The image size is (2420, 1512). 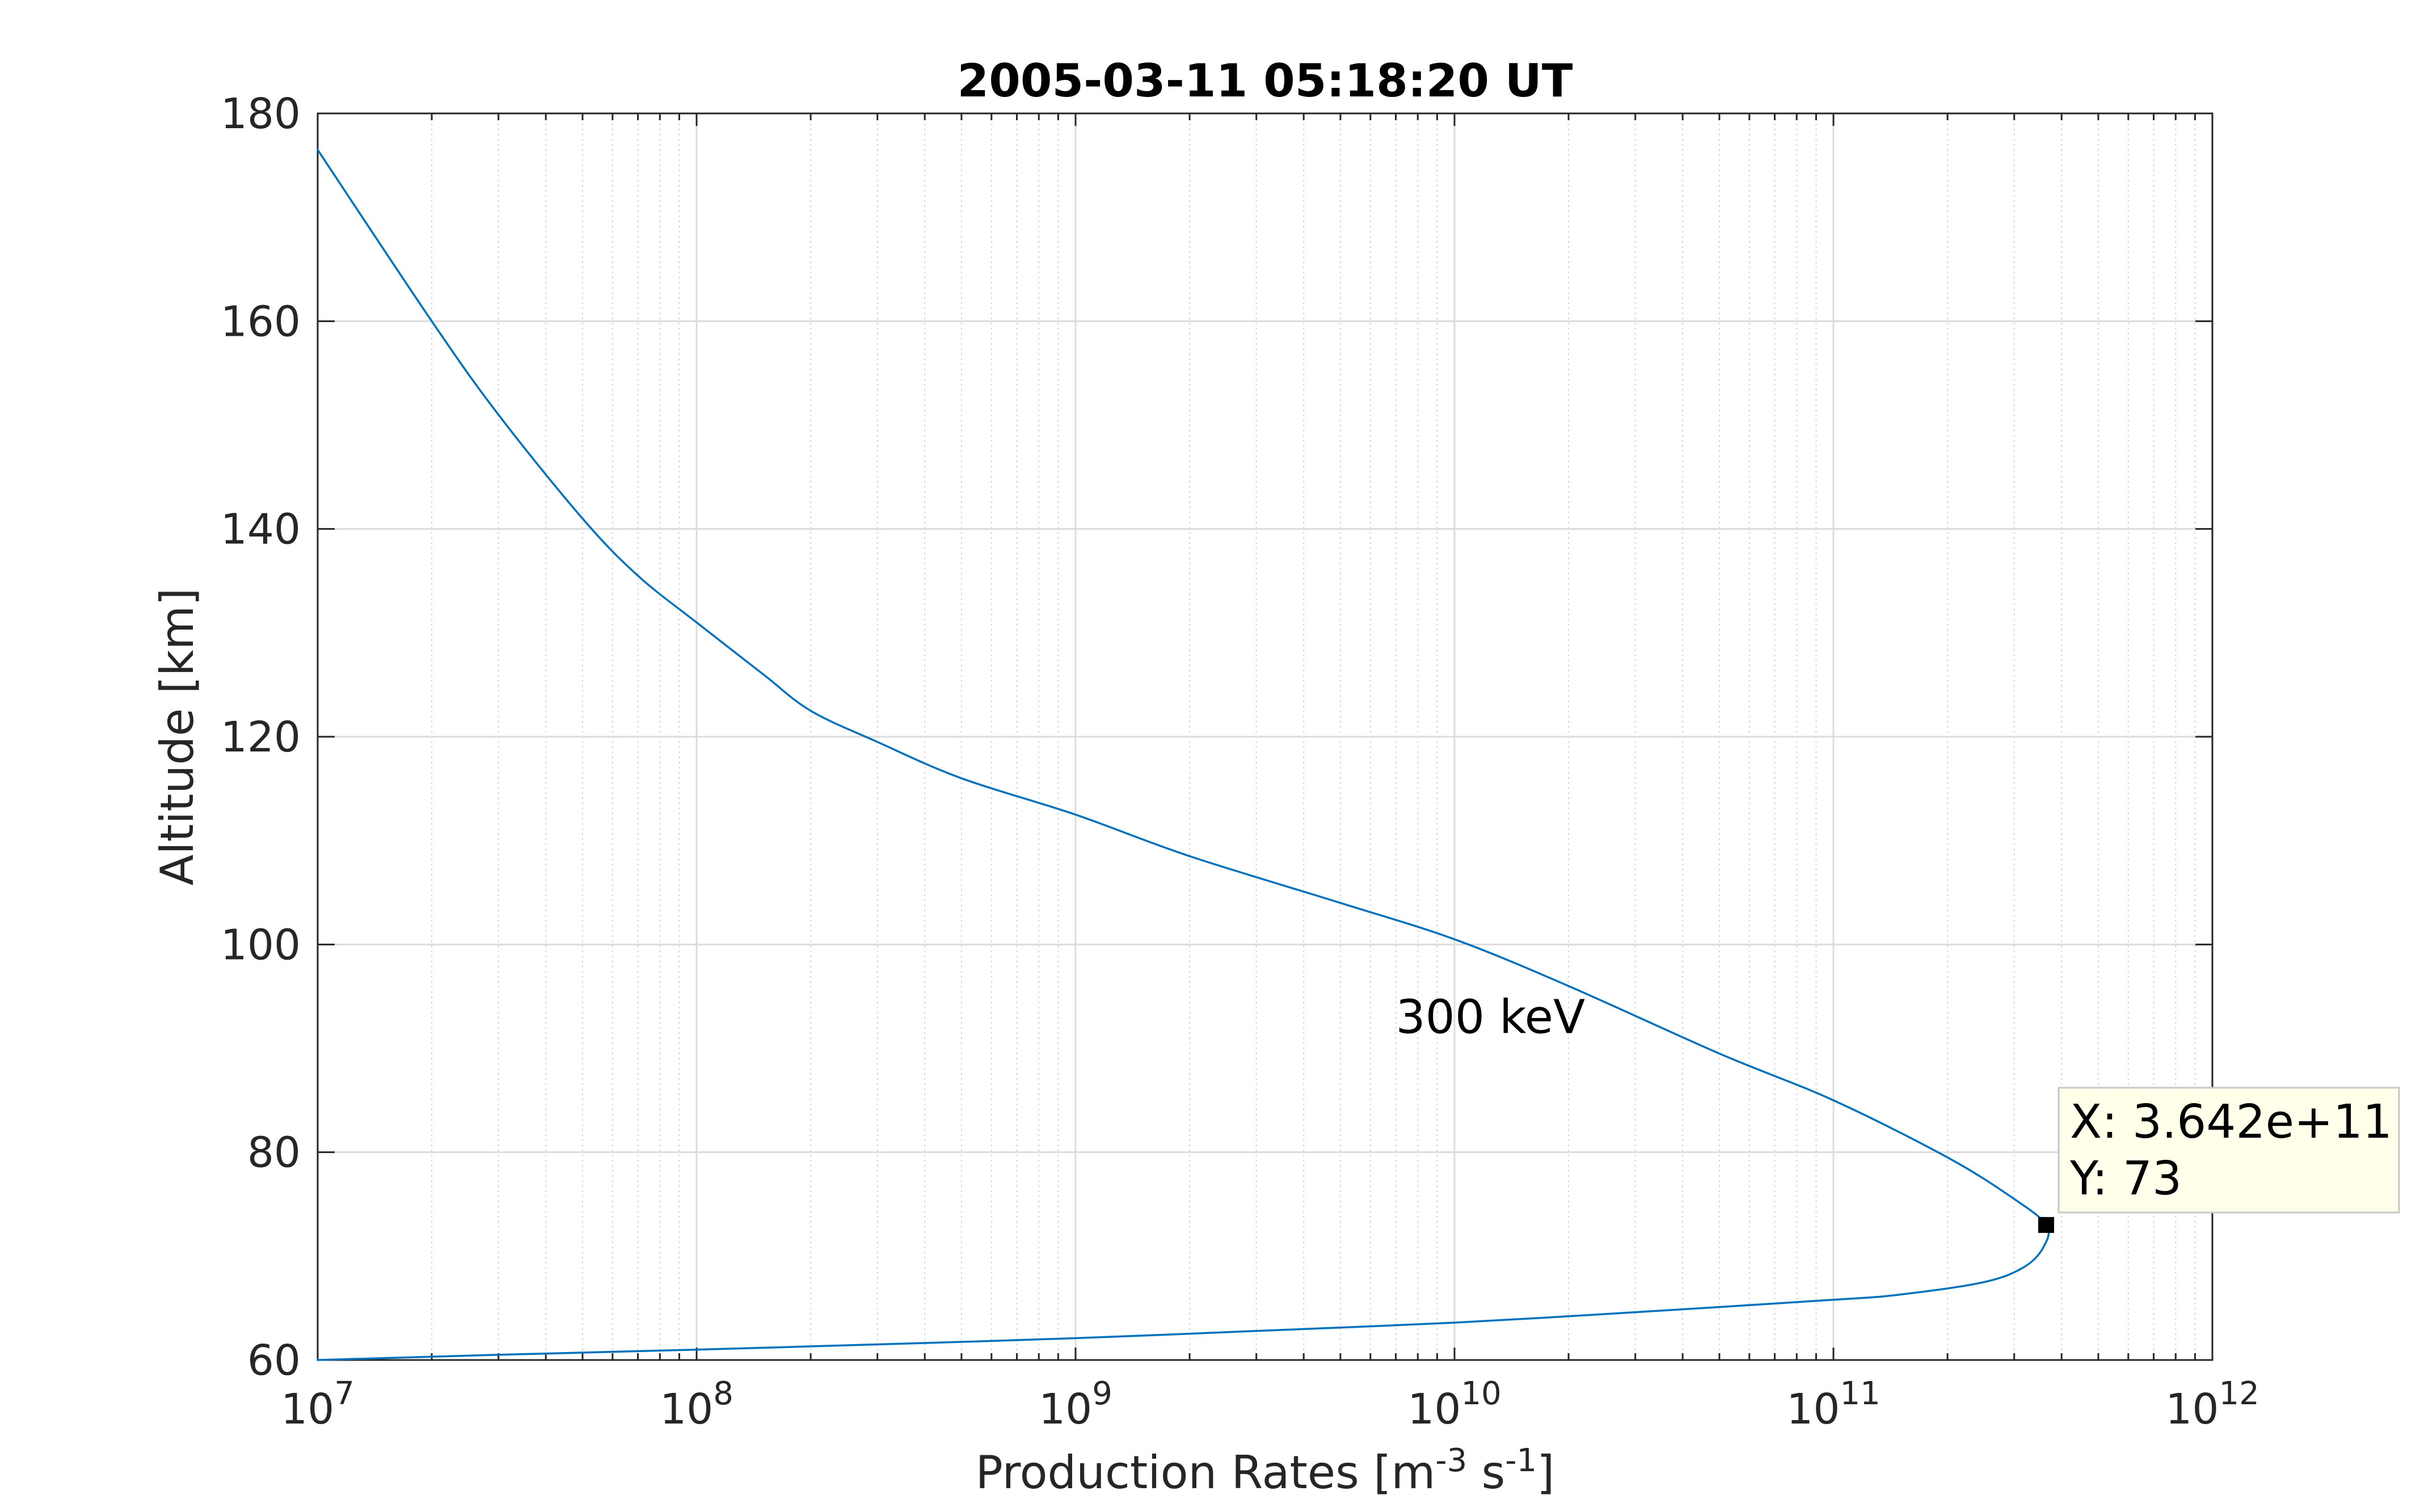 What do you see at coordinates (2046, 1225) in the screenshot?
I see `data-tip-marker` at bounding box center [2046, 1225].